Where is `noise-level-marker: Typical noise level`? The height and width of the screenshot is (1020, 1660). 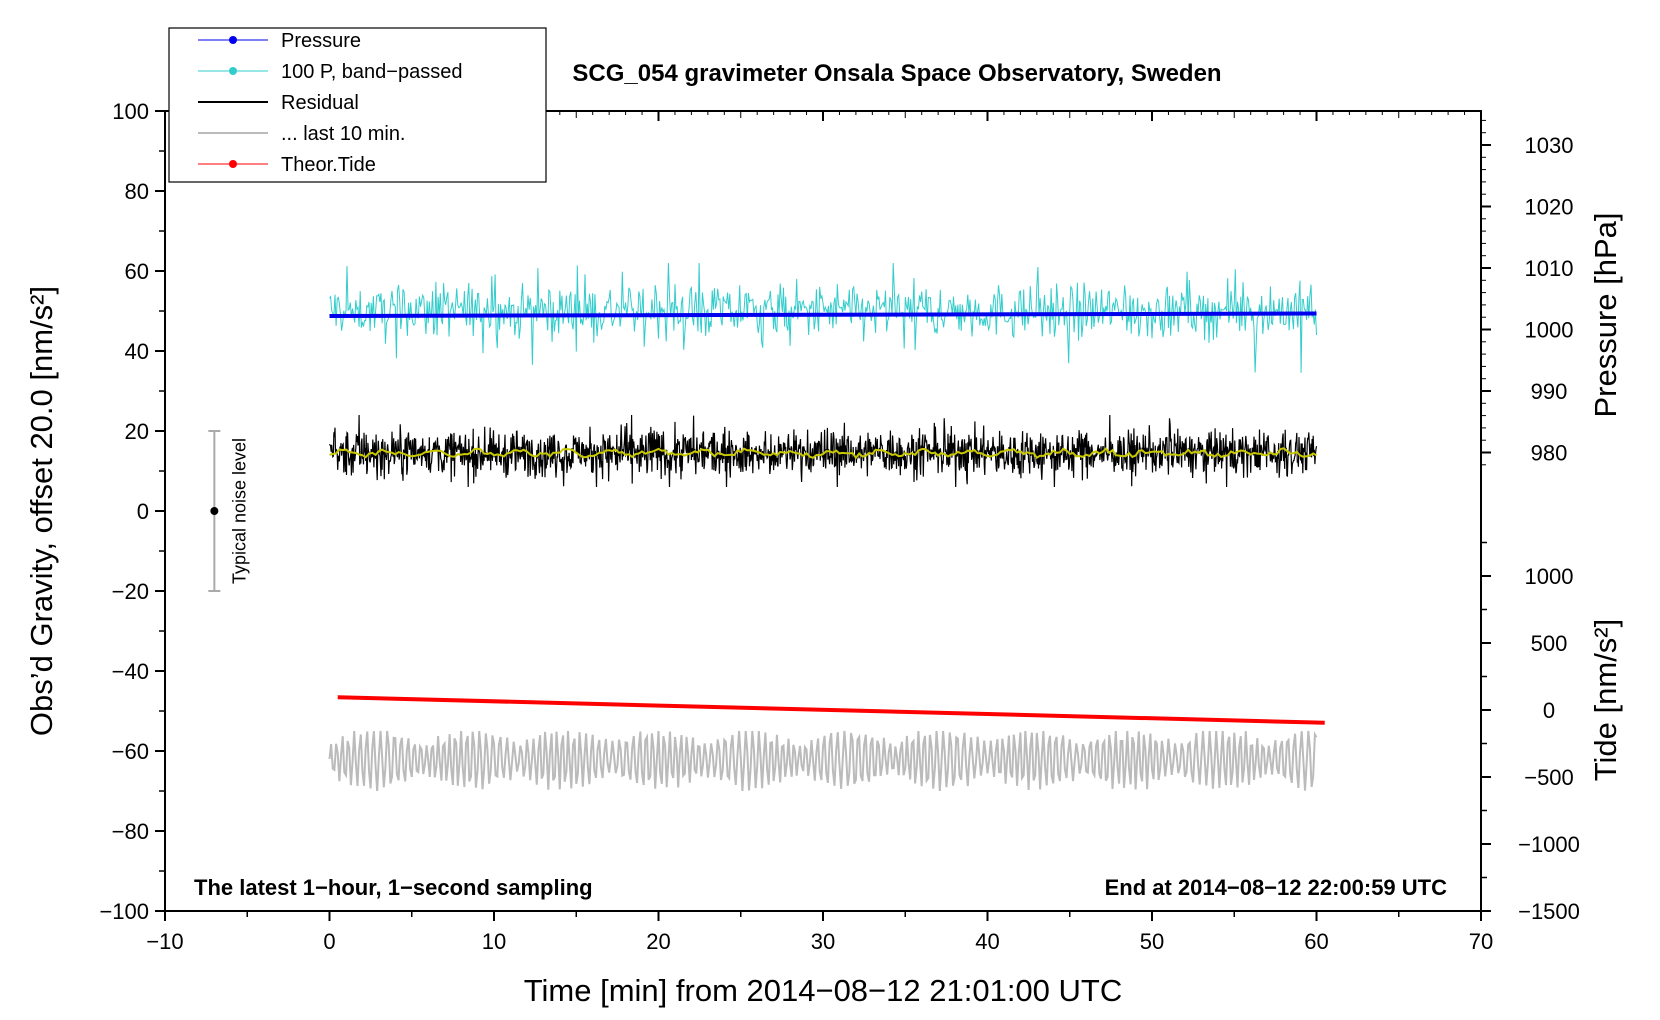
noise-level-marker: Typical noise level is located at coordinates (228, 511).